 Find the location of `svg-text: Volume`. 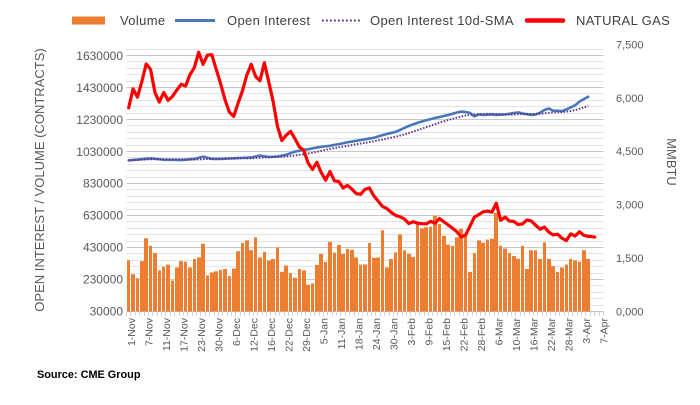

svg-text: Volume is located at coordinates (142, 20).